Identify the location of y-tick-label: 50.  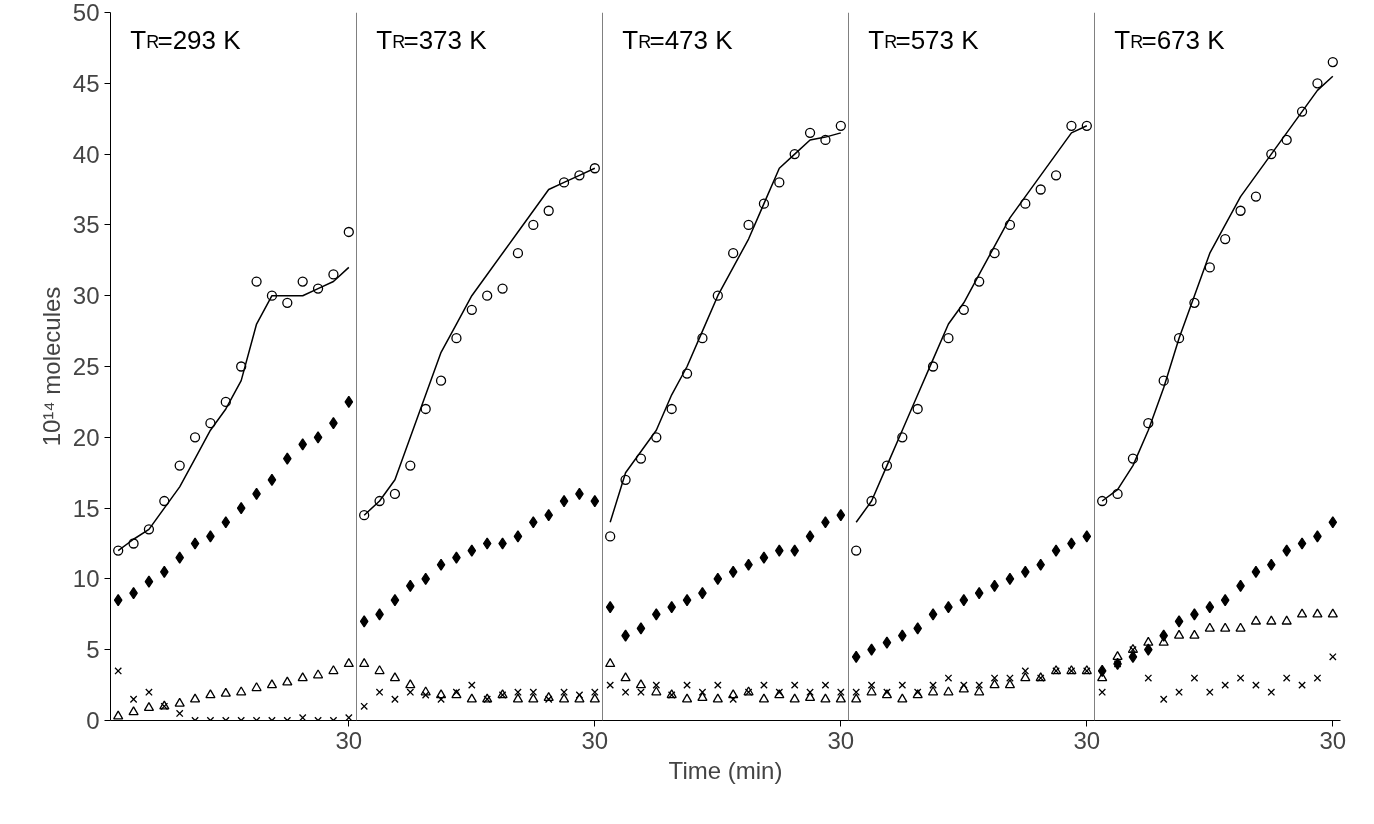
(86, 13).